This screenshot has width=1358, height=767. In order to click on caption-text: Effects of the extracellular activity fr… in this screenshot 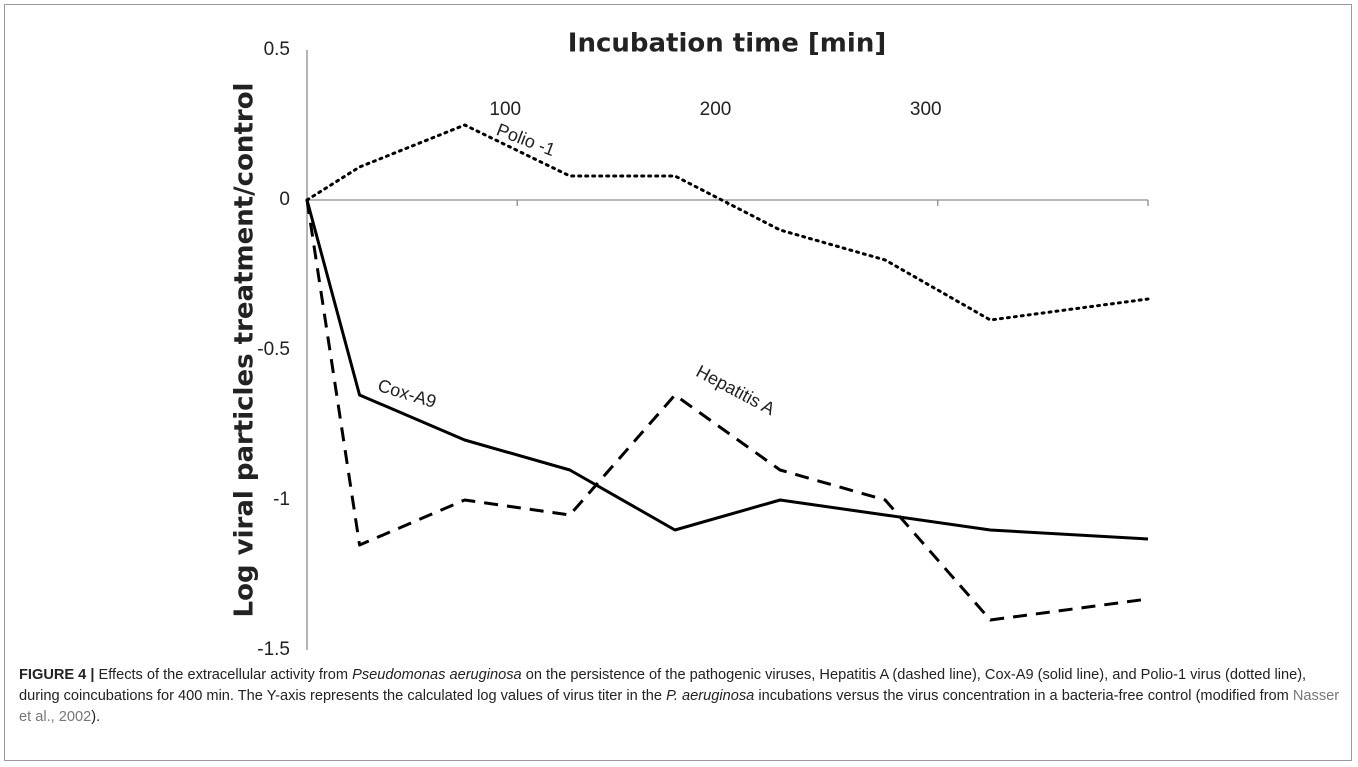, I will do `click(223, 675)`.